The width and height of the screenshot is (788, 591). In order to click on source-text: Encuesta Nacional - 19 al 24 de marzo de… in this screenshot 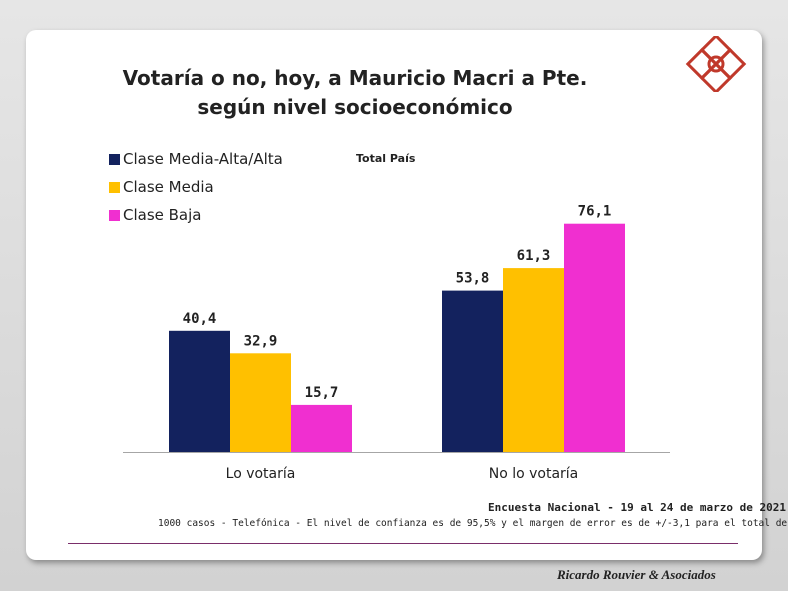, I will do `click(637, 507)`.